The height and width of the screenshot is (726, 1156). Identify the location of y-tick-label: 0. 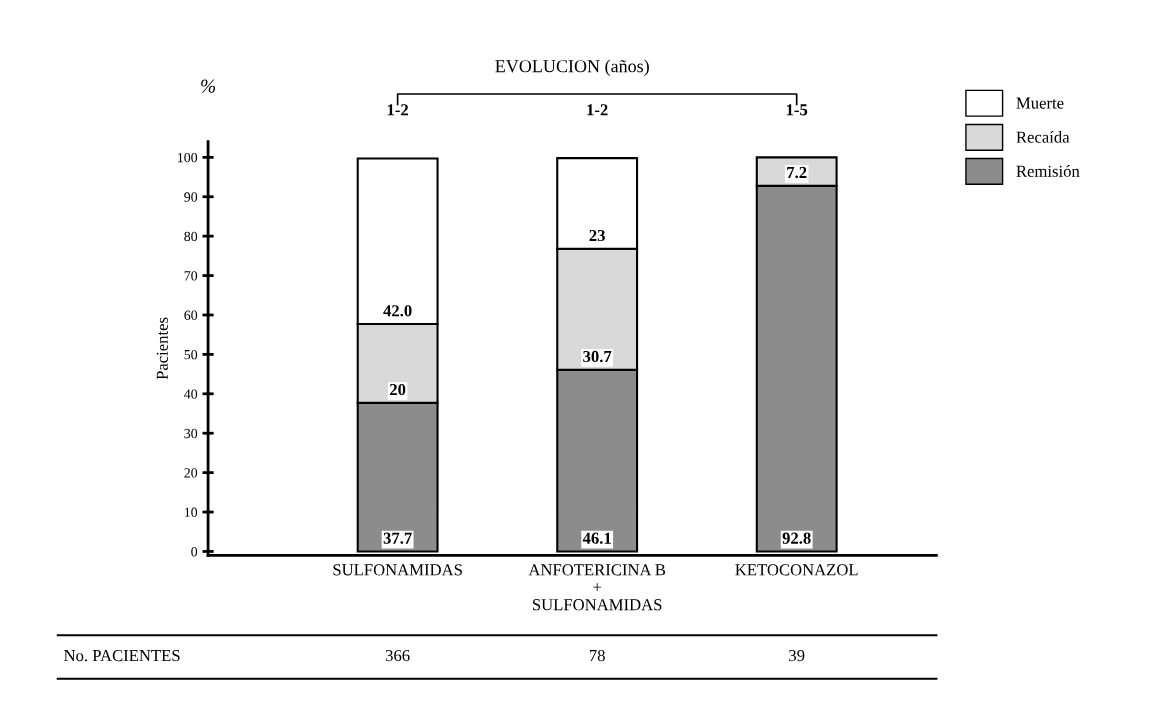
(194, 552).